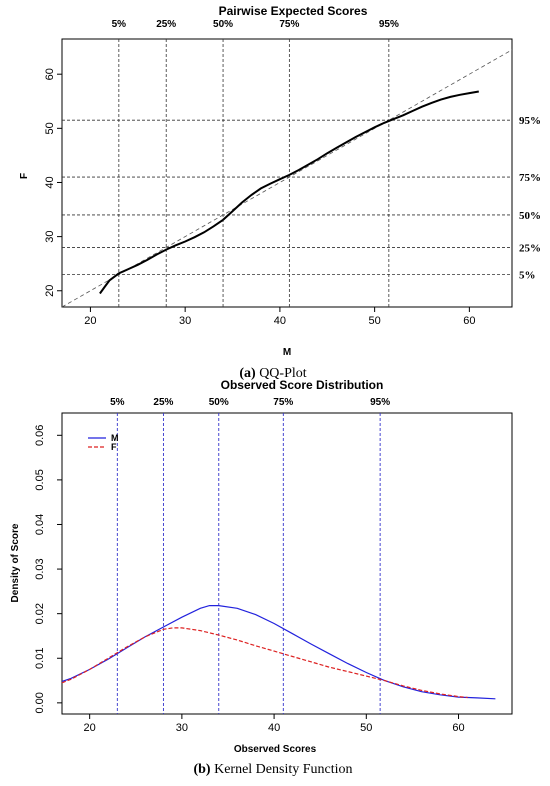 This screenshot has height=786, width=550. I want to click on qq-top-percentile-label: 95%, so click(389, 24).